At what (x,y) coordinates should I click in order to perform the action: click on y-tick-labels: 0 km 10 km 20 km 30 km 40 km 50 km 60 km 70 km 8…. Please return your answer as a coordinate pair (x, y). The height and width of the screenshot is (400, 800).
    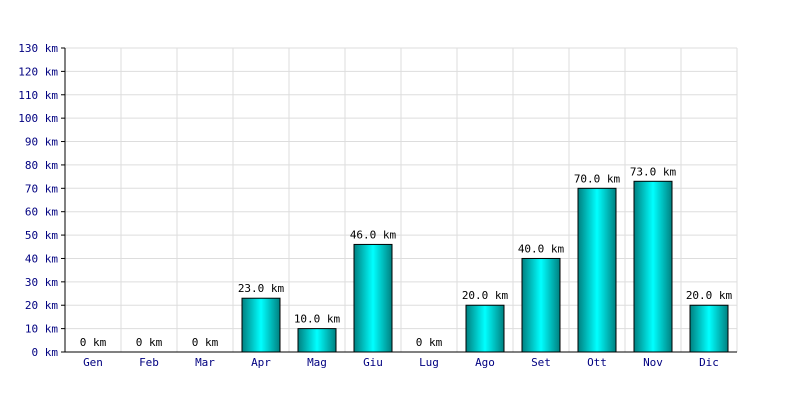
    Looking at the image, I should click on (38, 200).